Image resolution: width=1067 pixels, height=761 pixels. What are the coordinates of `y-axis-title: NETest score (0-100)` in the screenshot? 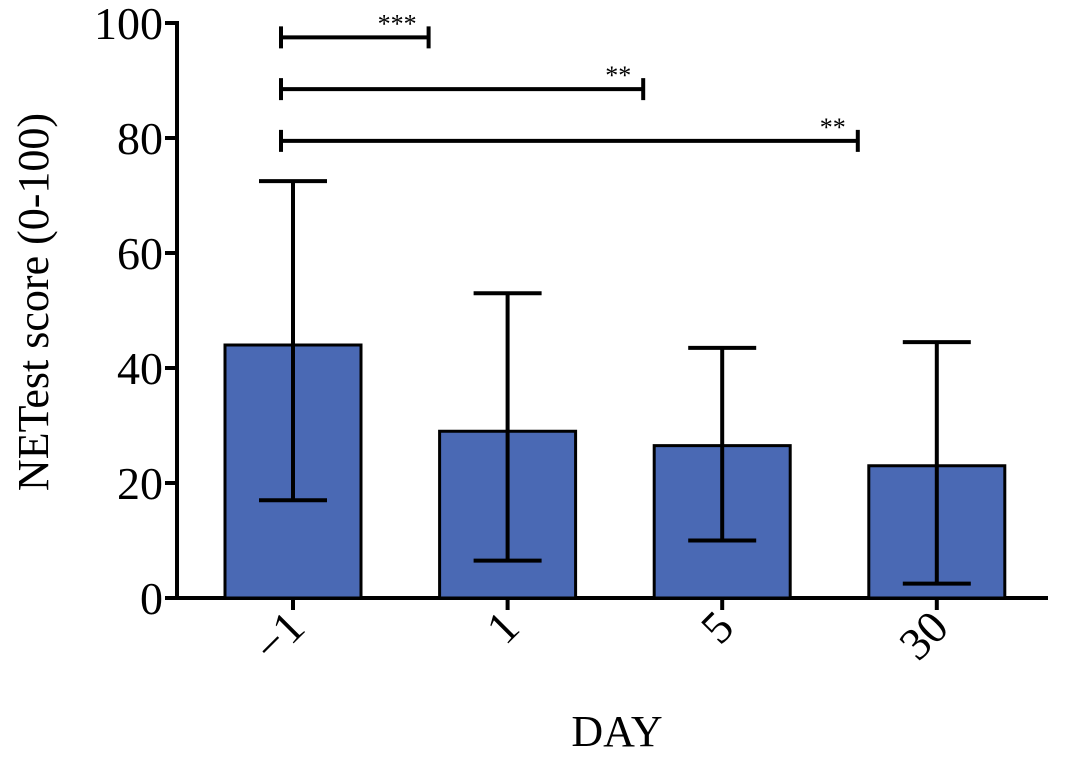 It's located at (33, 302).